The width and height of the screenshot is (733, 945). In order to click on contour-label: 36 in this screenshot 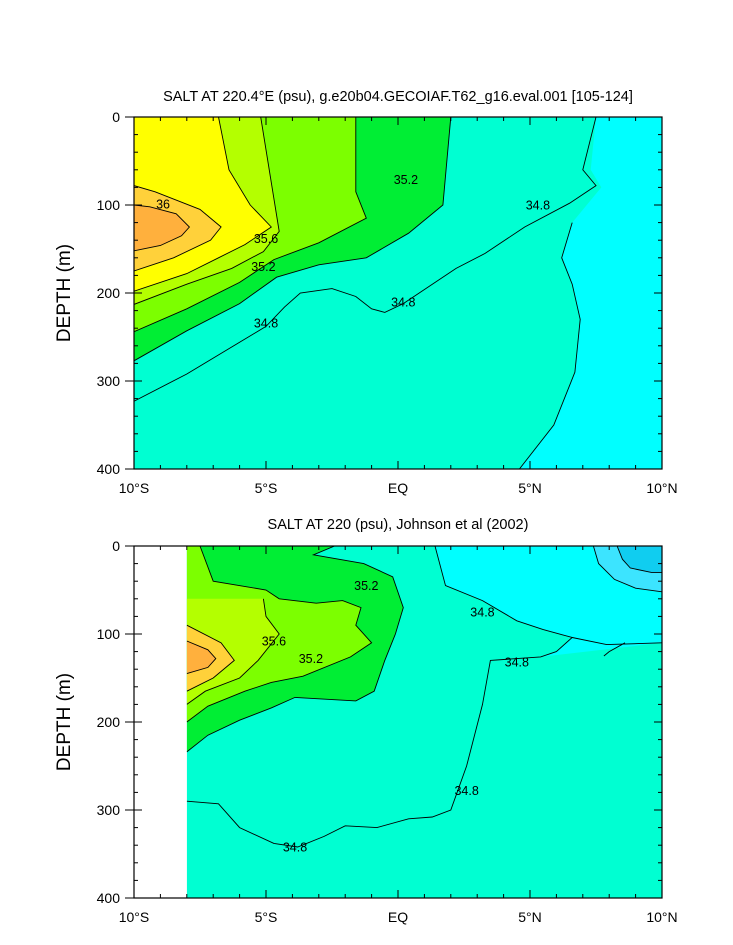, I will do `click(163, 205)`.